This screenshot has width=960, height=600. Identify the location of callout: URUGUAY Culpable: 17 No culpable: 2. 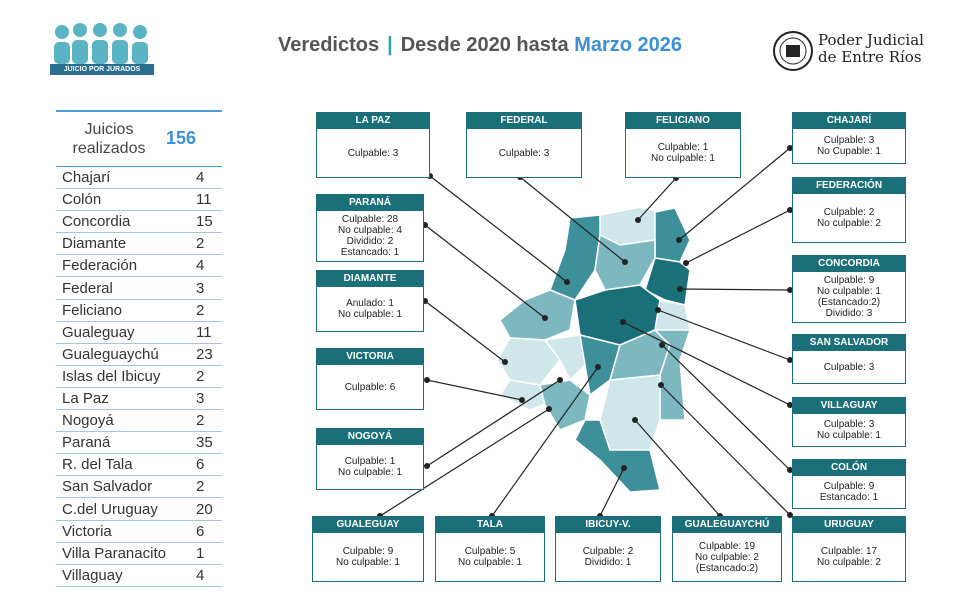
(849, 549).